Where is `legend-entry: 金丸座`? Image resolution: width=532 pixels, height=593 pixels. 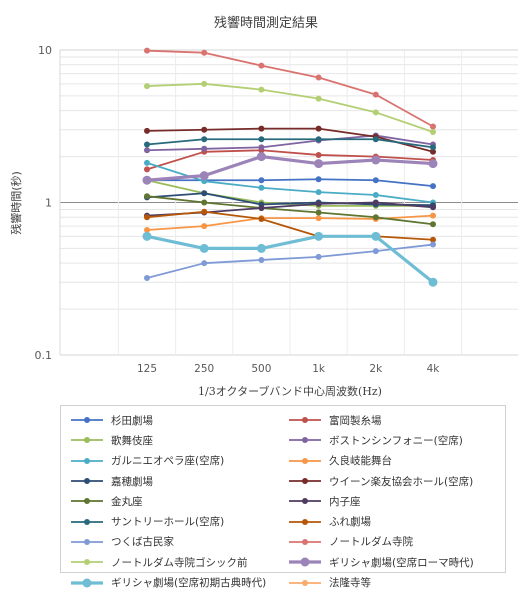
legend-entry: 金丸座 is located at coordinates (178, 501).